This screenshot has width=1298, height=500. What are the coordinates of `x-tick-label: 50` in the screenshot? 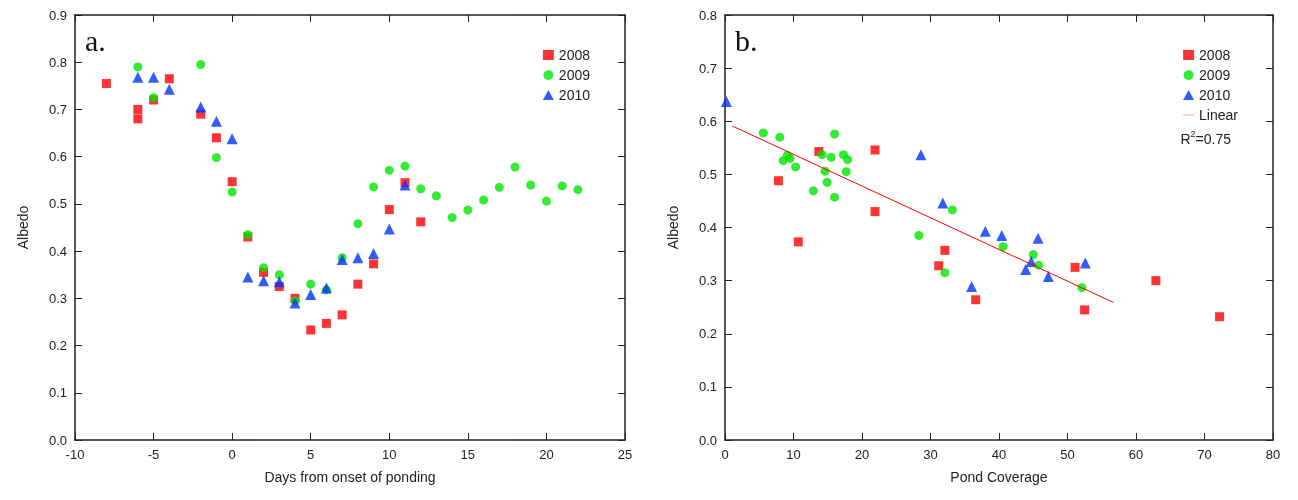 It's located at (1067, 454).